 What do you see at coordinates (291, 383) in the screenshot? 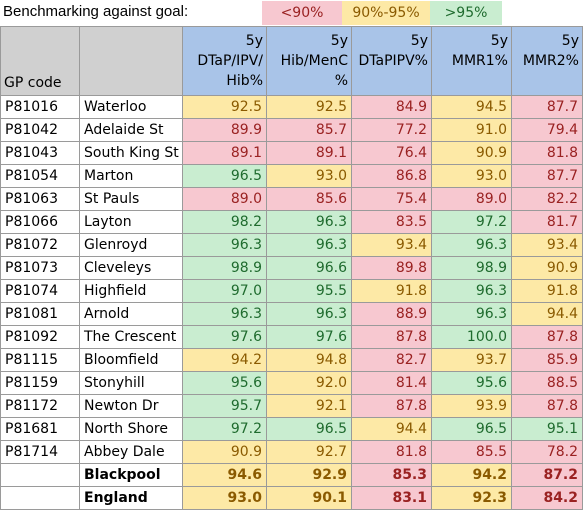
I see `table-row: P81159 Stonyhill 95.6 92.0 81.4 95.6 88.5` at bounding box center [291, 383].